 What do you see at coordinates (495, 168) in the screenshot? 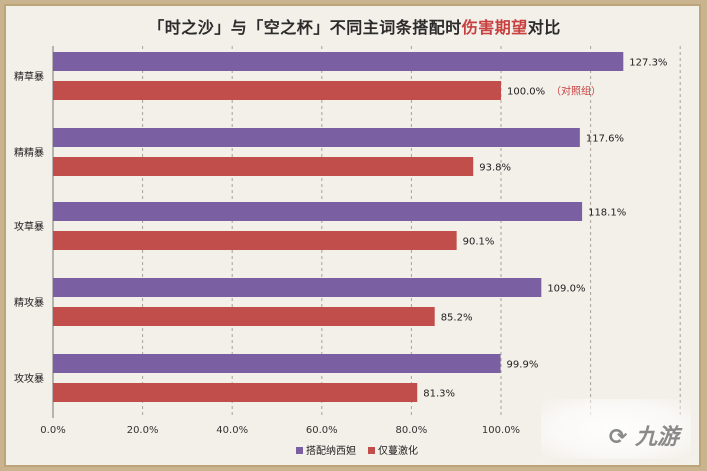
I see `data-label: 93.8%` at bounding box center [495, 168].